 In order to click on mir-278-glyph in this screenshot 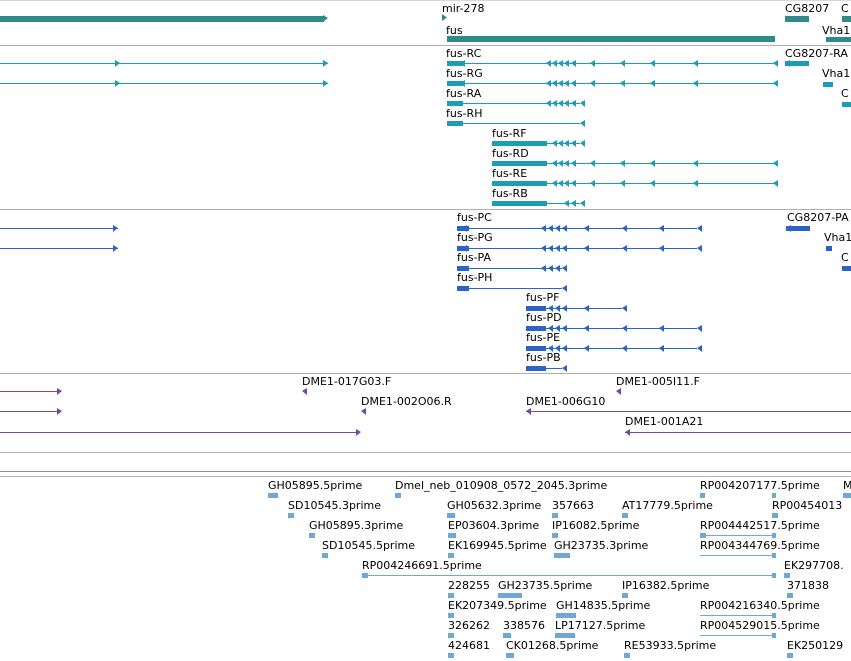, I will do `click(444, 17)`.